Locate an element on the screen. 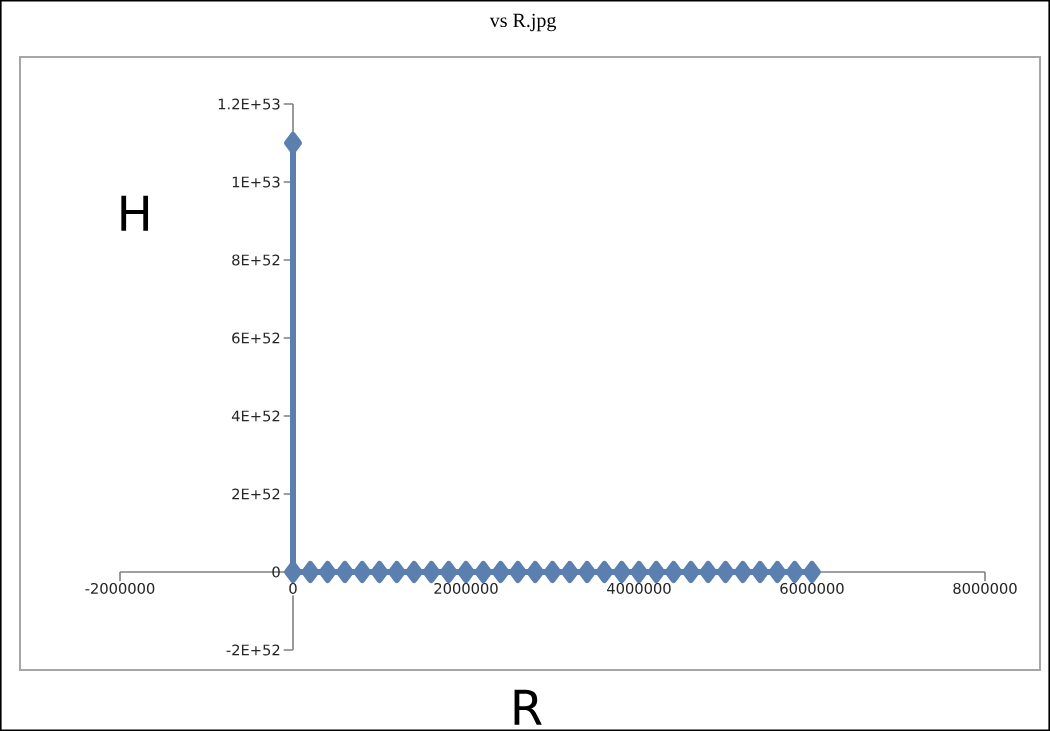  y-axis-title: H is located at coordinates (135, 213).